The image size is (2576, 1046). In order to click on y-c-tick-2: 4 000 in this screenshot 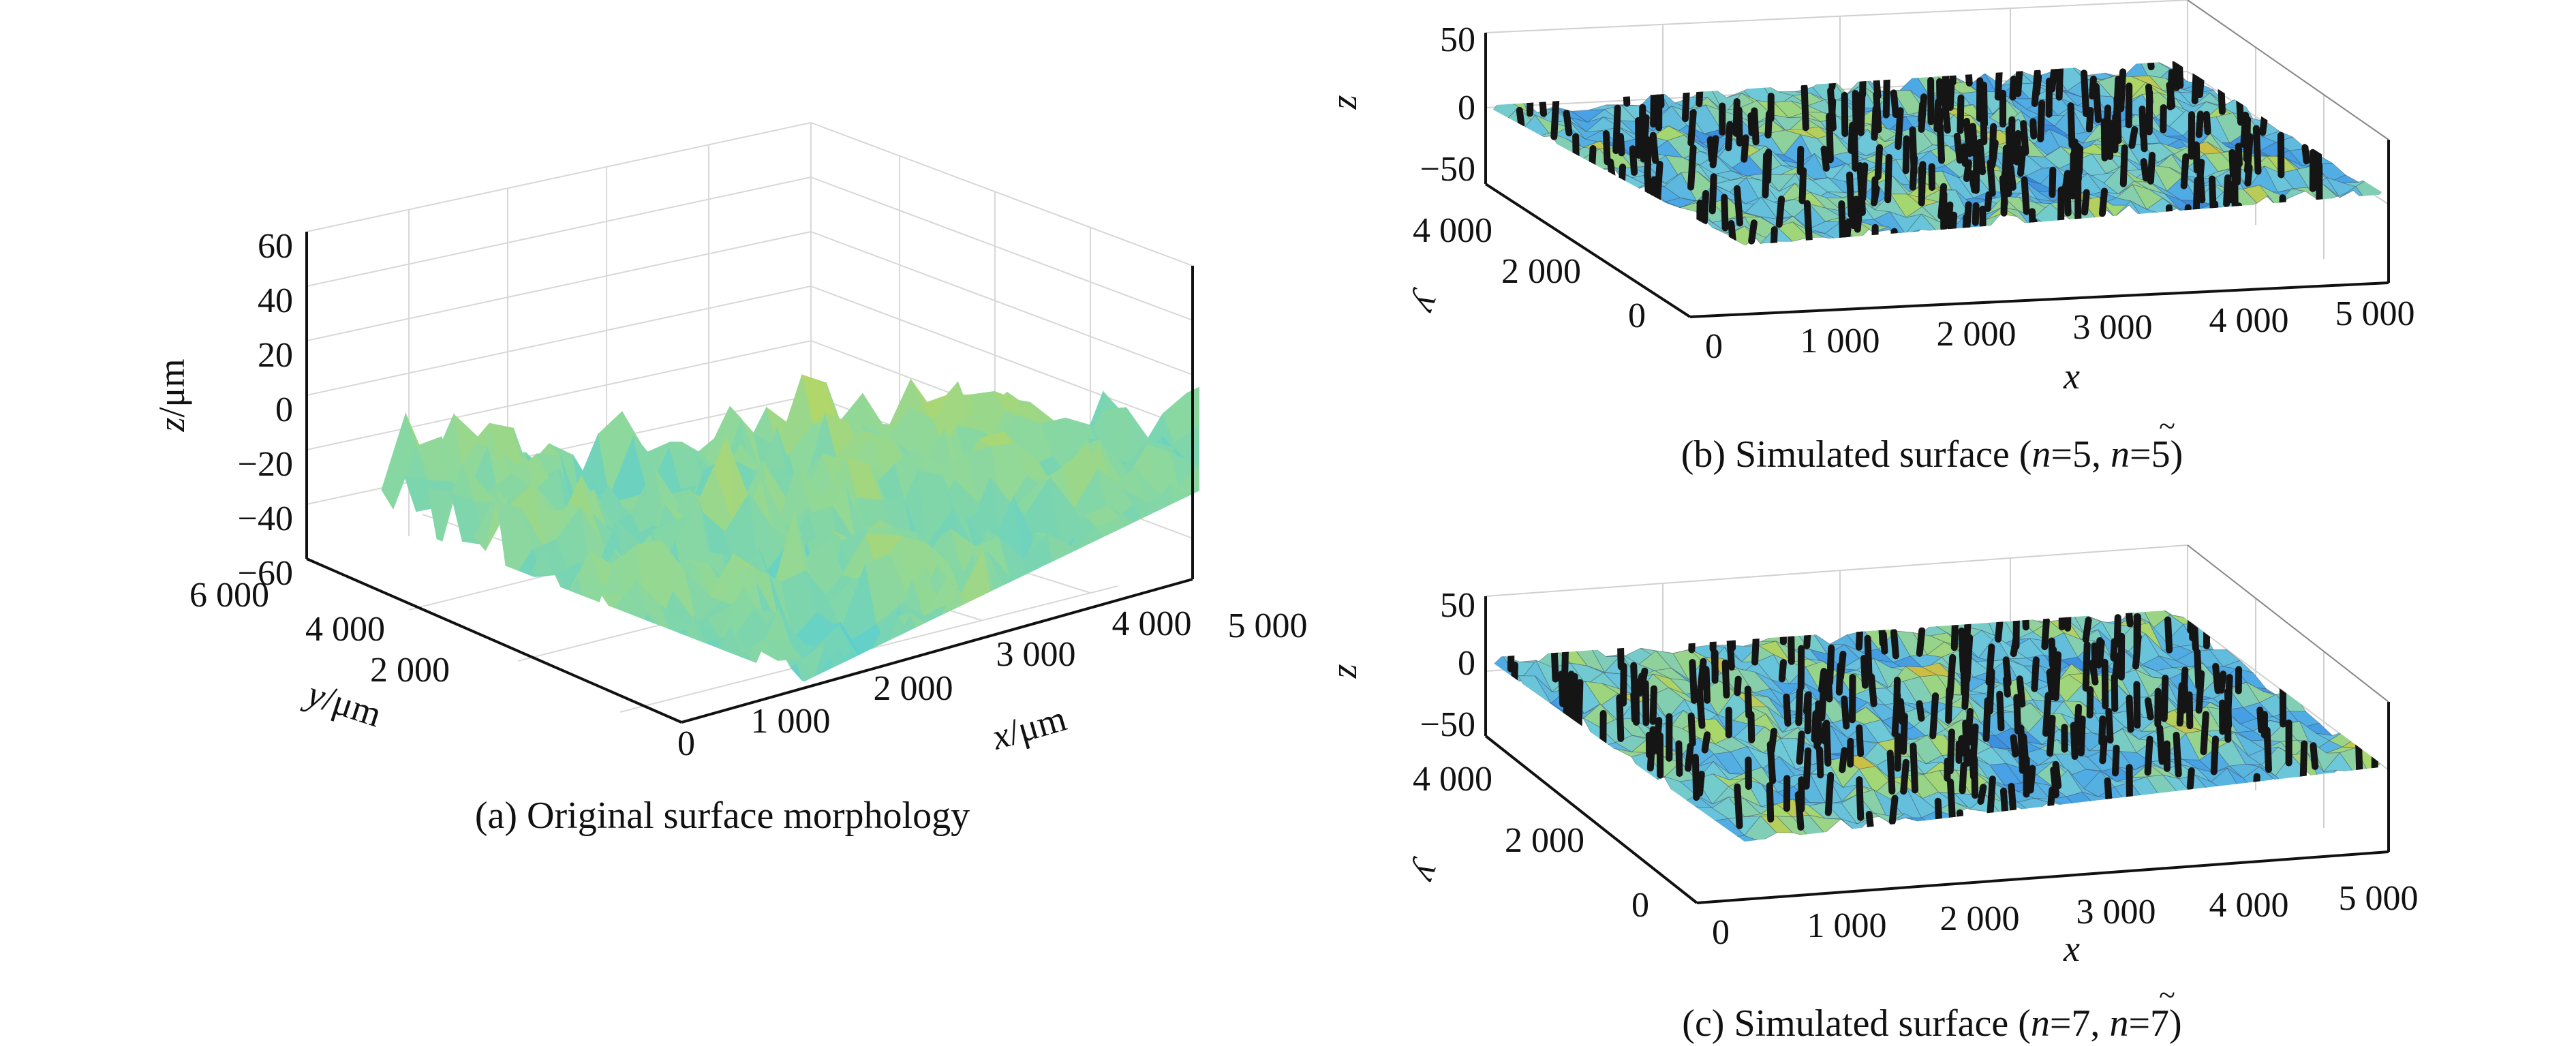, I will do `click(1452, 779)`.